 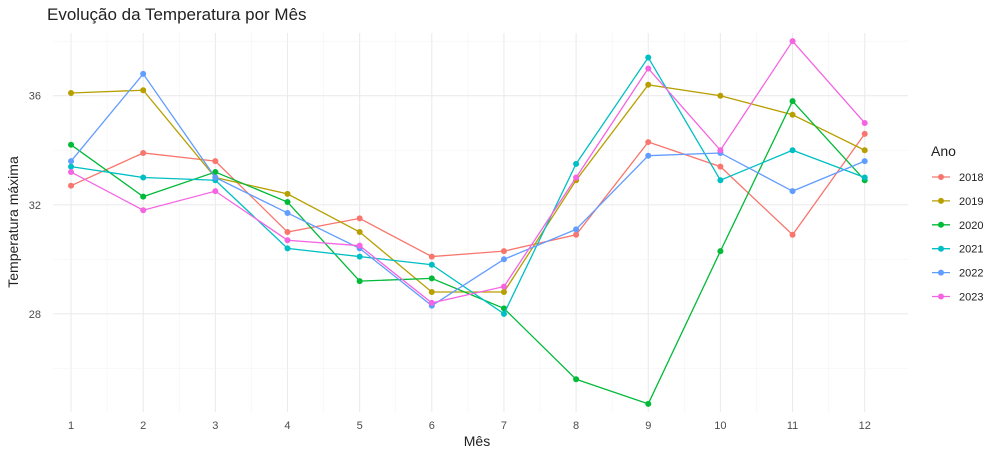 What do you see at coordinates (957, 298) in the screenshot?
I see `legend-item: 2023` at bounding box center [957, 298].